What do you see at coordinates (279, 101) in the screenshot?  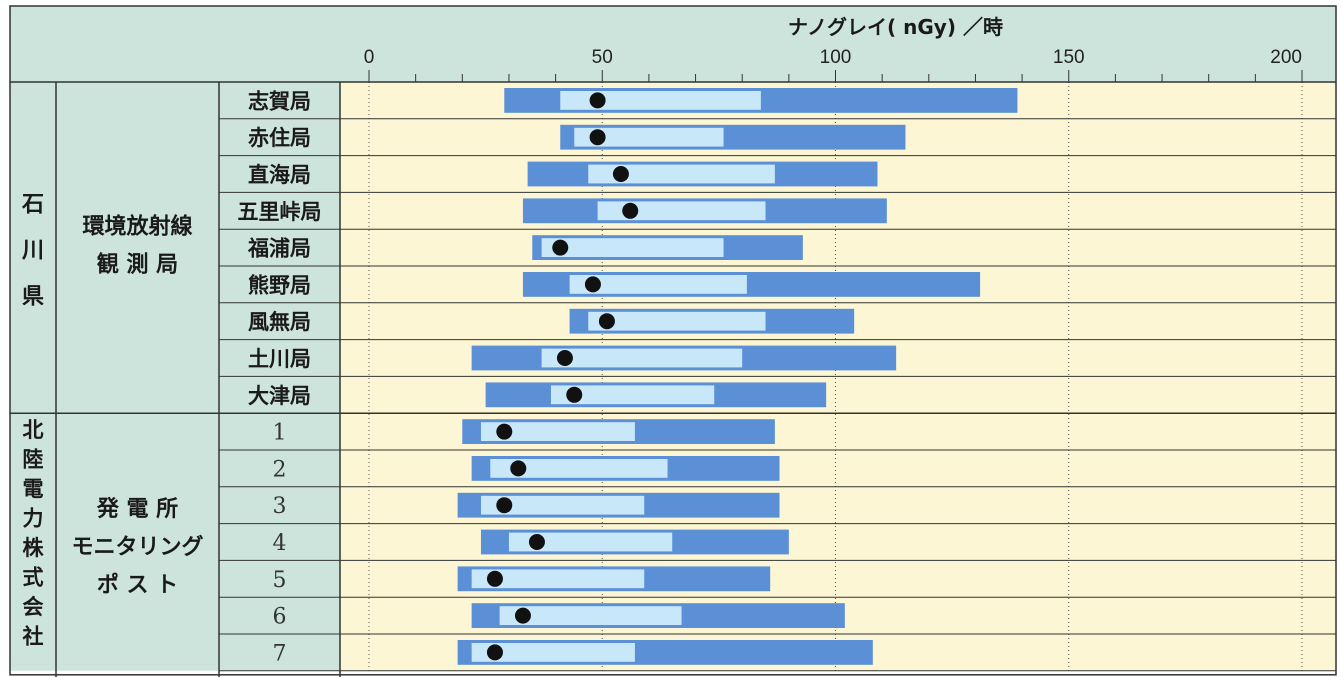 I see `station-label: 志賀局` at bounding box center [279, 101].